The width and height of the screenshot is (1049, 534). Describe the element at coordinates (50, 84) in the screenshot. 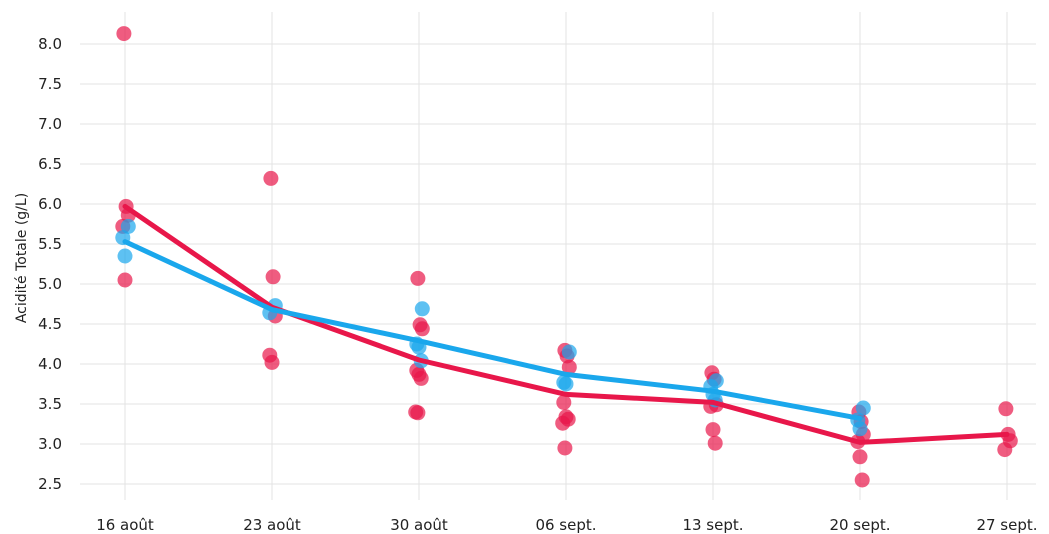

I see `y-tick-label: 7.5` at that location.